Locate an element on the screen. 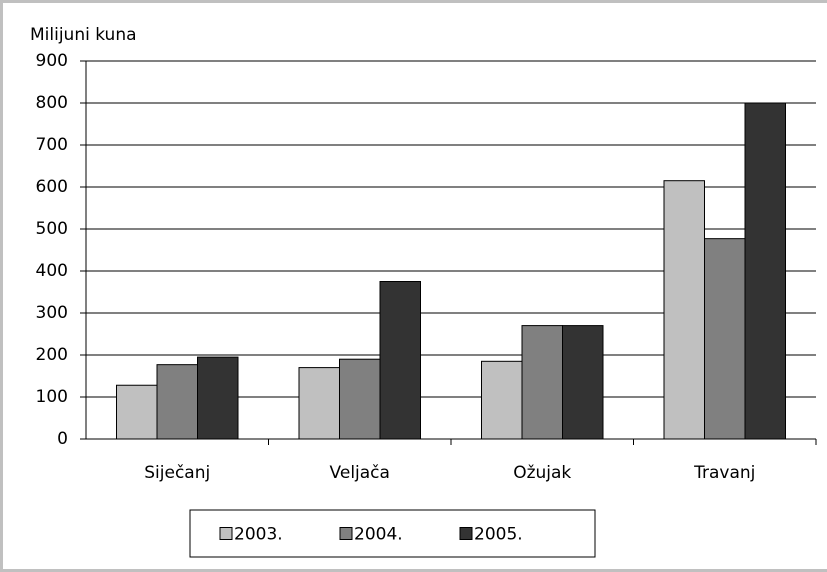  x-tick-label: Veljača is located at coordinates (360, 473).